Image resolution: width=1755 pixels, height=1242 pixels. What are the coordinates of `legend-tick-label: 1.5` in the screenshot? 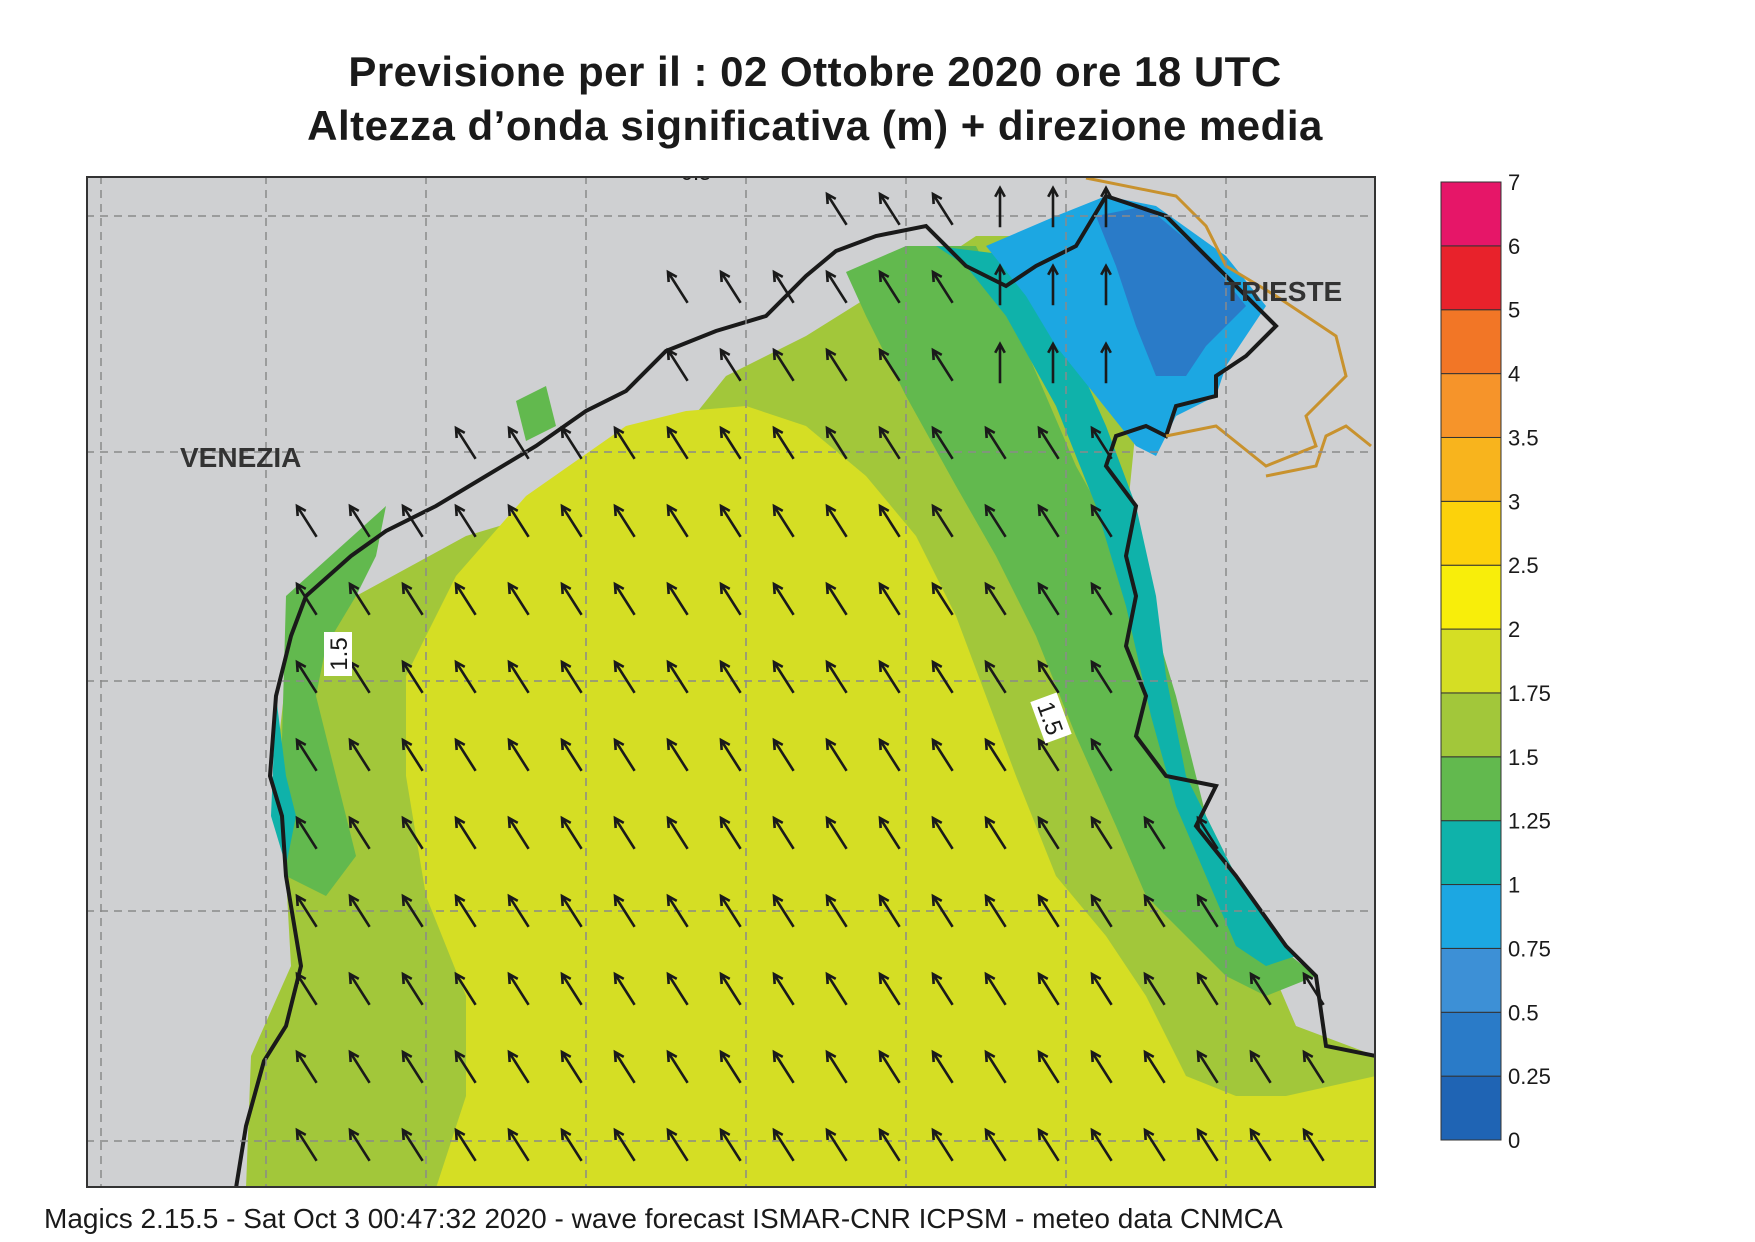 It's located at (1523, 757).